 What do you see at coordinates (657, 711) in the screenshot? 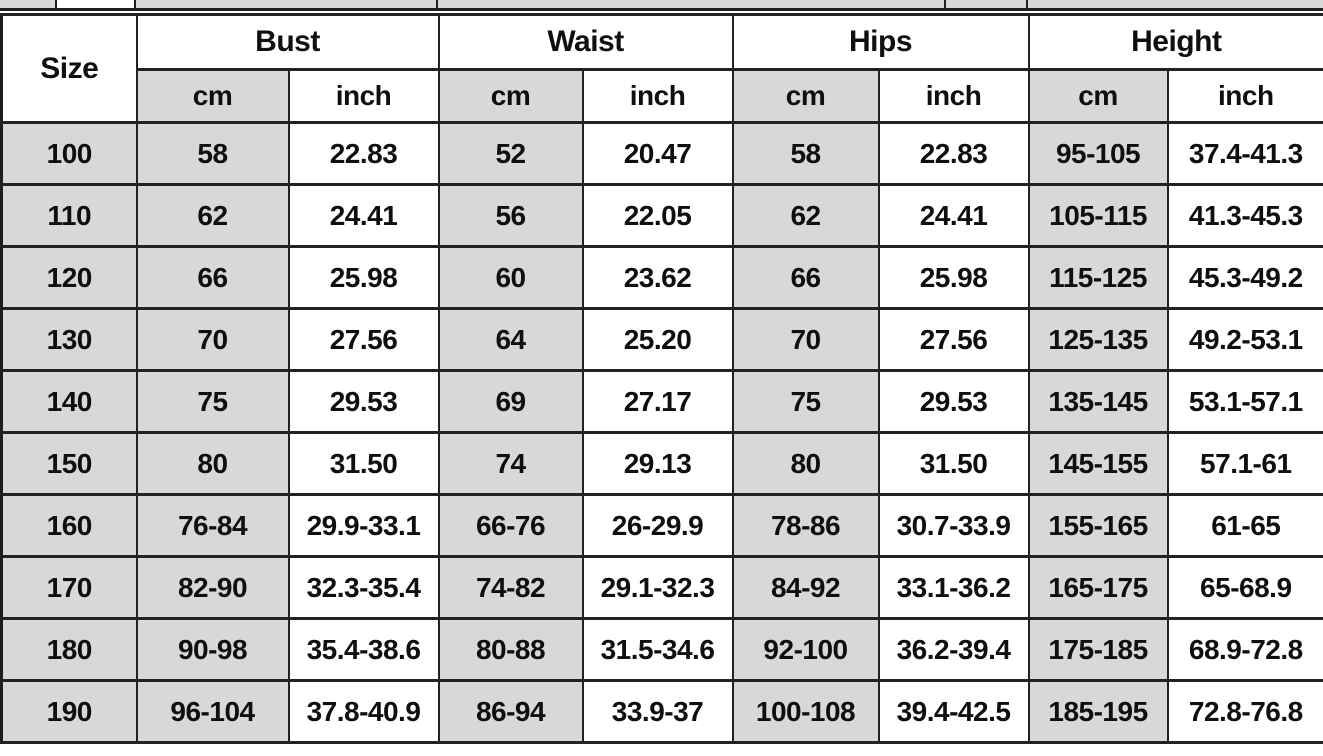
I see `cell-waist-inch: 33.9-37` at bounding box center [657, 711].